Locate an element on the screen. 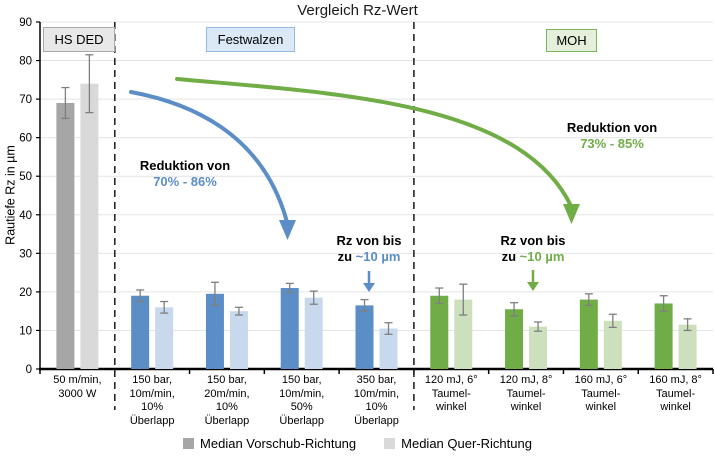 The height and width of the screenshot is (459, 715). moh-rz-line2: zu ~10 µm is located at coordinates (533, 256).